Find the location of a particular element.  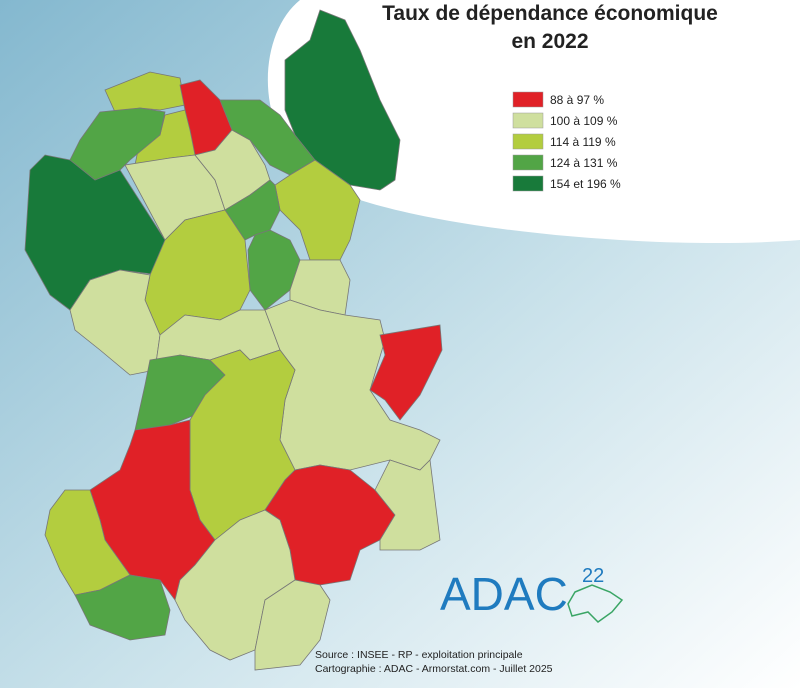

title: Taux de dépendance économique is located at coordinates (550, 13).